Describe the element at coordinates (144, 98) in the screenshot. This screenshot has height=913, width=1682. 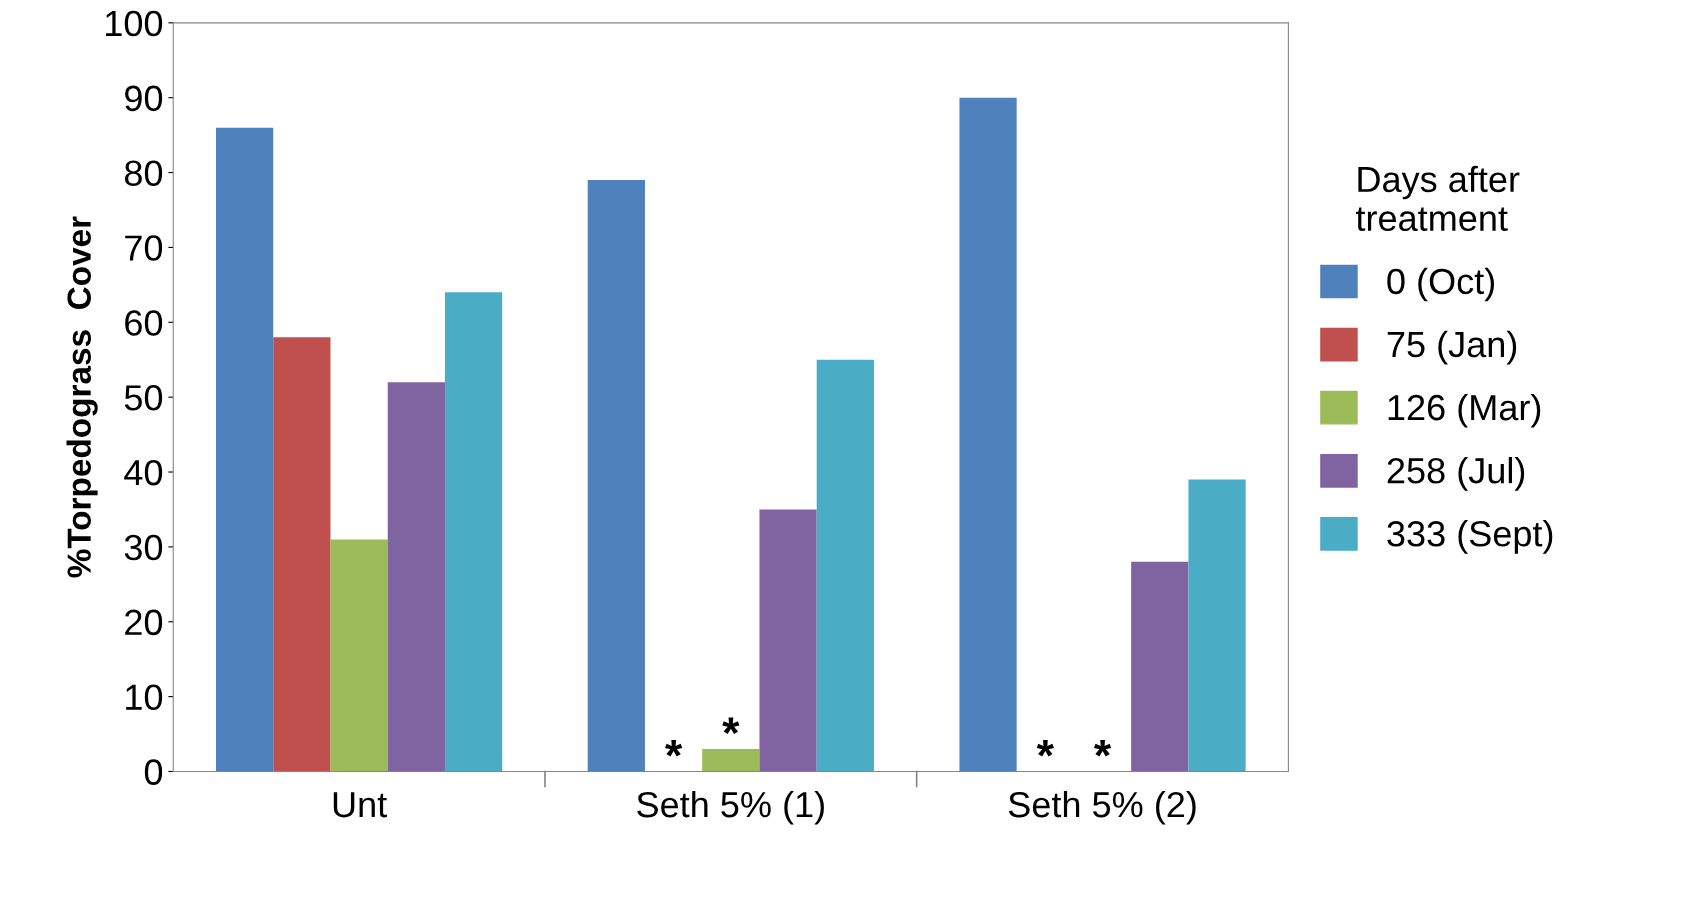
I see `y-tick-label: 90` at that location.